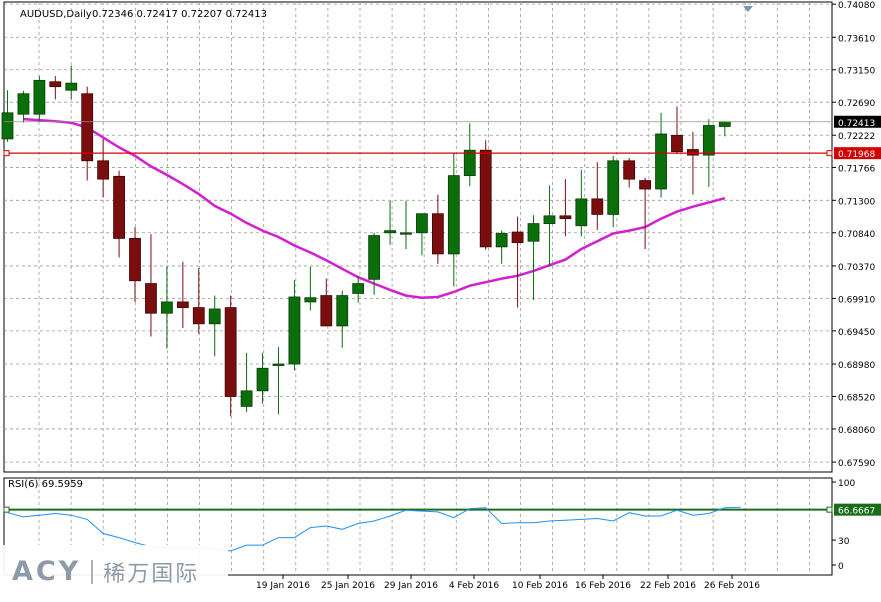 The image size is (881, 602). What do you see at coordinates (846, 484) in the screenshot?
I see `rsi-axis-label: 100` at bounding box center [846, 484].